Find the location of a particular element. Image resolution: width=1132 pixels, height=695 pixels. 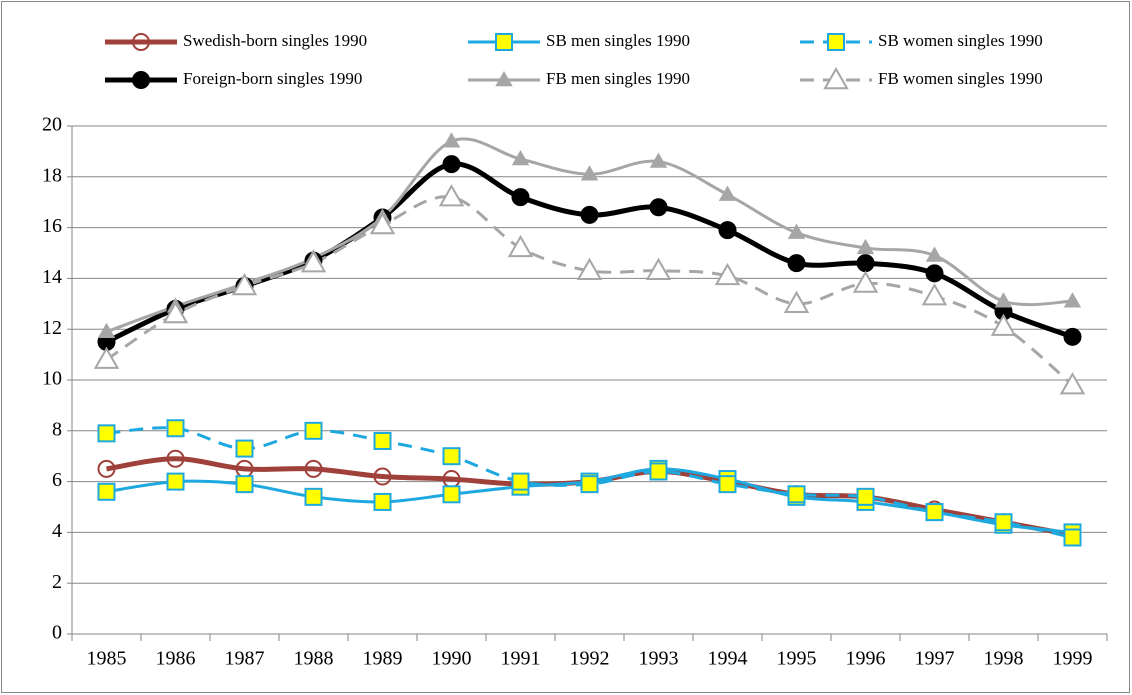

y-tick-label: 6 is located at coordinates (57, 480).